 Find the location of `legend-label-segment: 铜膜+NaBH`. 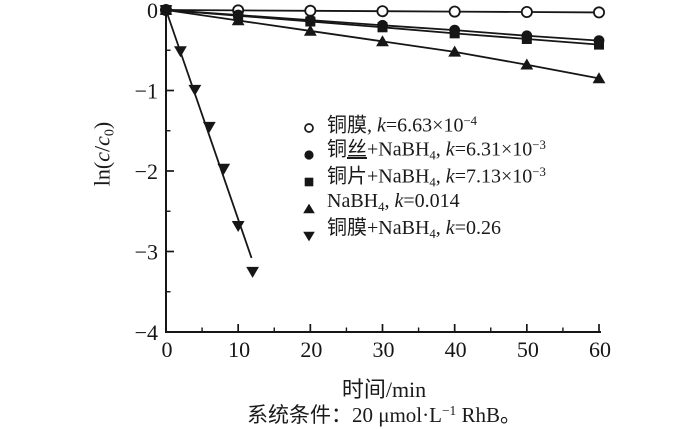

legend-label-segment: 铜膜+NaBH is located at coordinates (378, 228).